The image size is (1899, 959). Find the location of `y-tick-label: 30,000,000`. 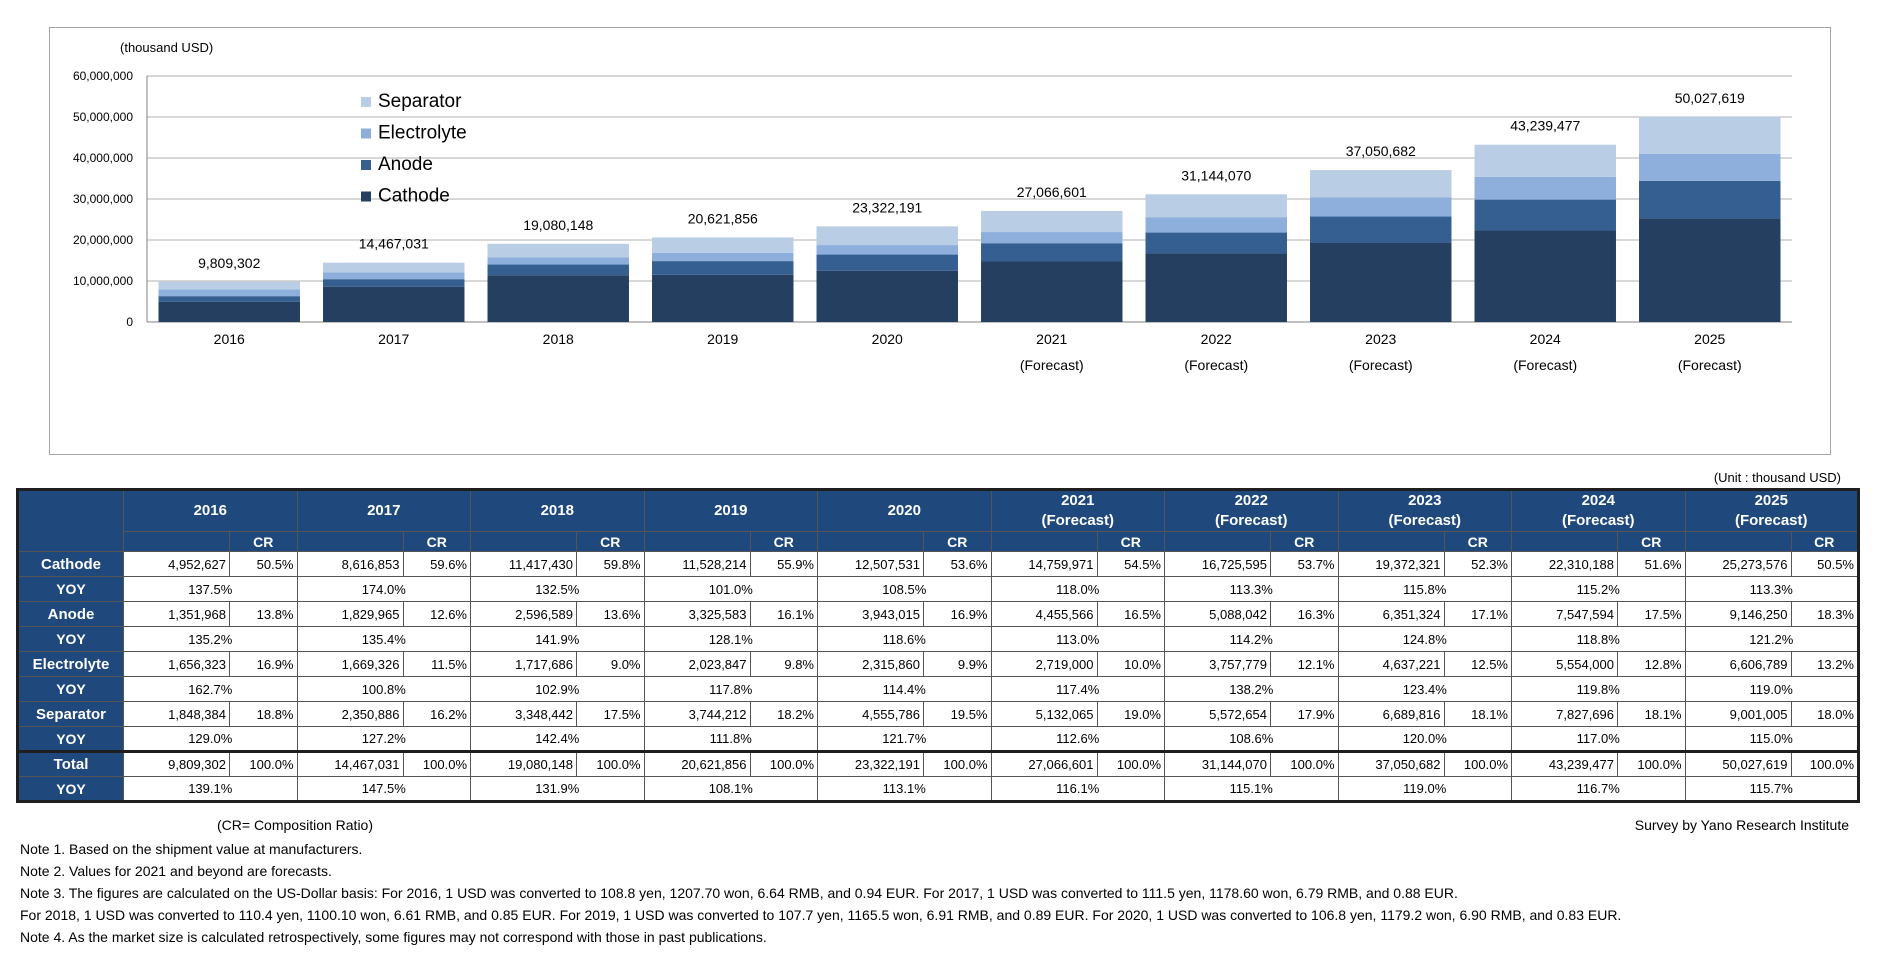

y-tick-label: 30,000,000 is located at coordinates (103, 199).